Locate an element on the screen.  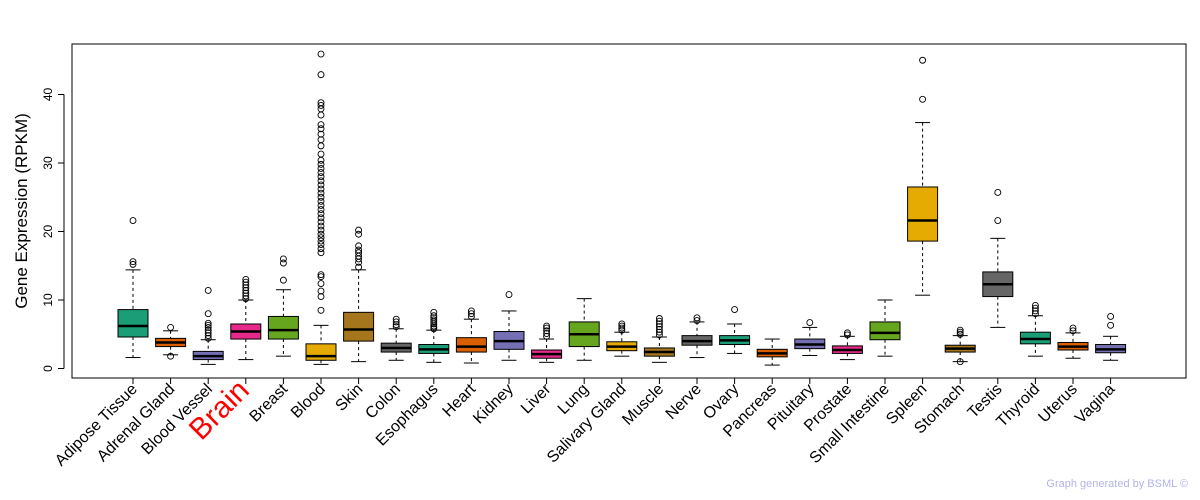
y-tick-label-20: 20 is located at coordinates (48, 232).